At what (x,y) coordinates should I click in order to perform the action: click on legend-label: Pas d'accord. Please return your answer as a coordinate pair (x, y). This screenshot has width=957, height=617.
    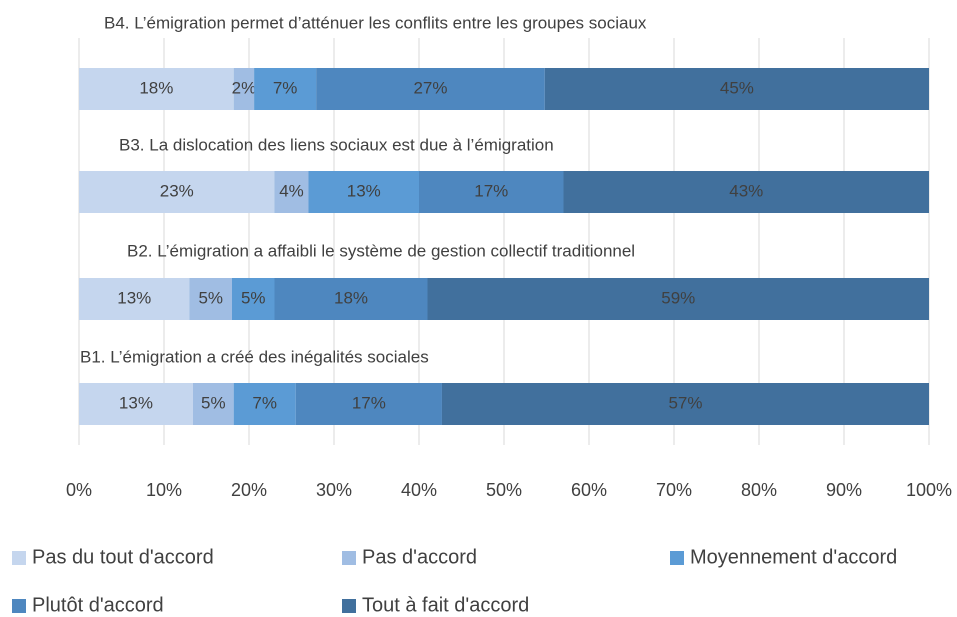
    Looking at the image, I should click on (419, 557).